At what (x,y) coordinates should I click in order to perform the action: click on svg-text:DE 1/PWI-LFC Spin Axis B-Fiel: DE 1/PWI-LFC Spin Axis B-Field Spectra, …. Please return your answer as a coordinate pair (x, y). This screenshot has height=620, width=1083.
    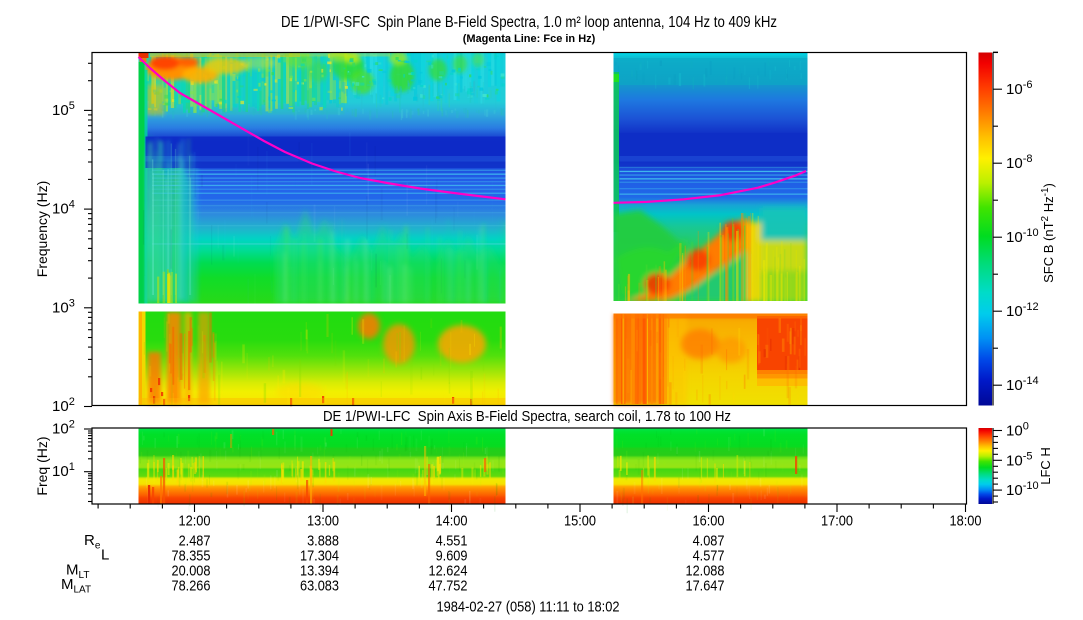
    Looking at the image, I should click on (527, 416).